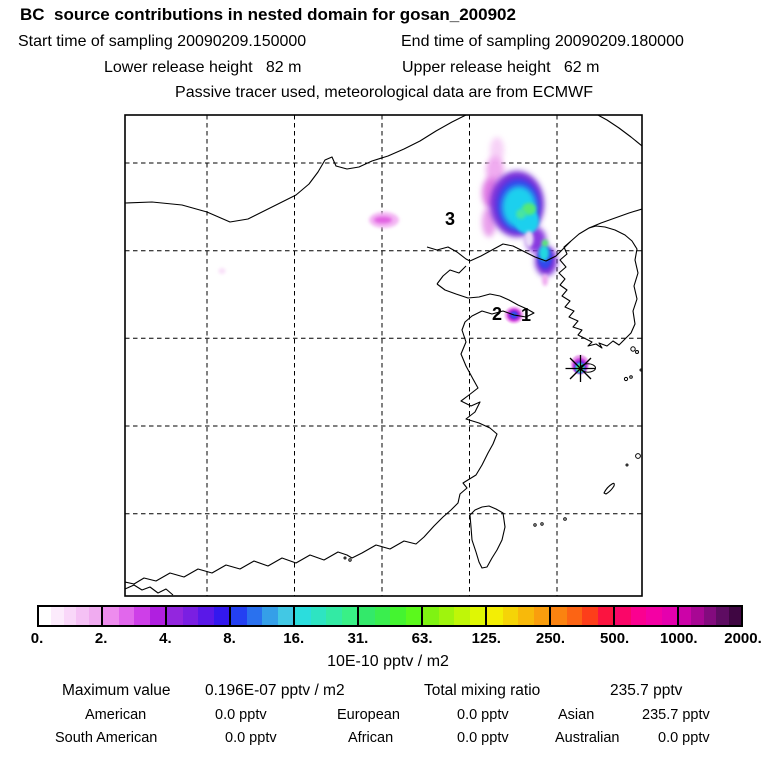 This screenshot has width=768, height=768. Describe the element at coordinates (275, 690) in the screenshot. I see `stat-max-value: 0.196E-07 pptv / m2` at that location.